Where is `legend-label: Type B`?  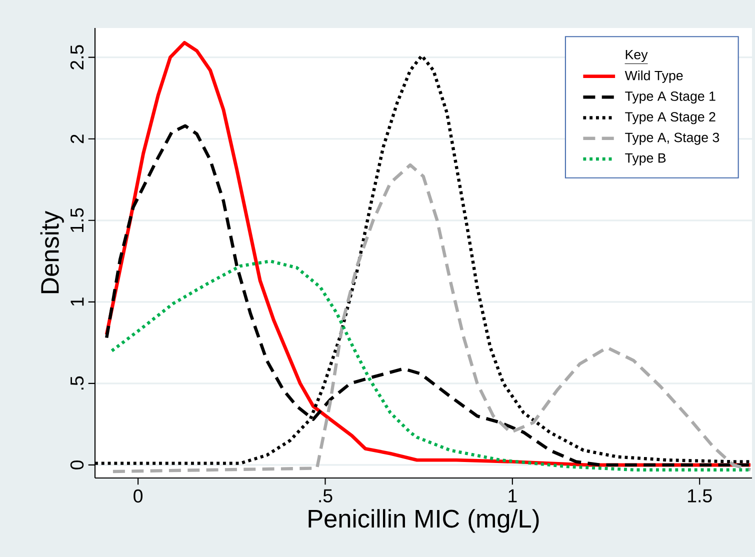
legend-label: Type B is located at coordinates (645, 159).